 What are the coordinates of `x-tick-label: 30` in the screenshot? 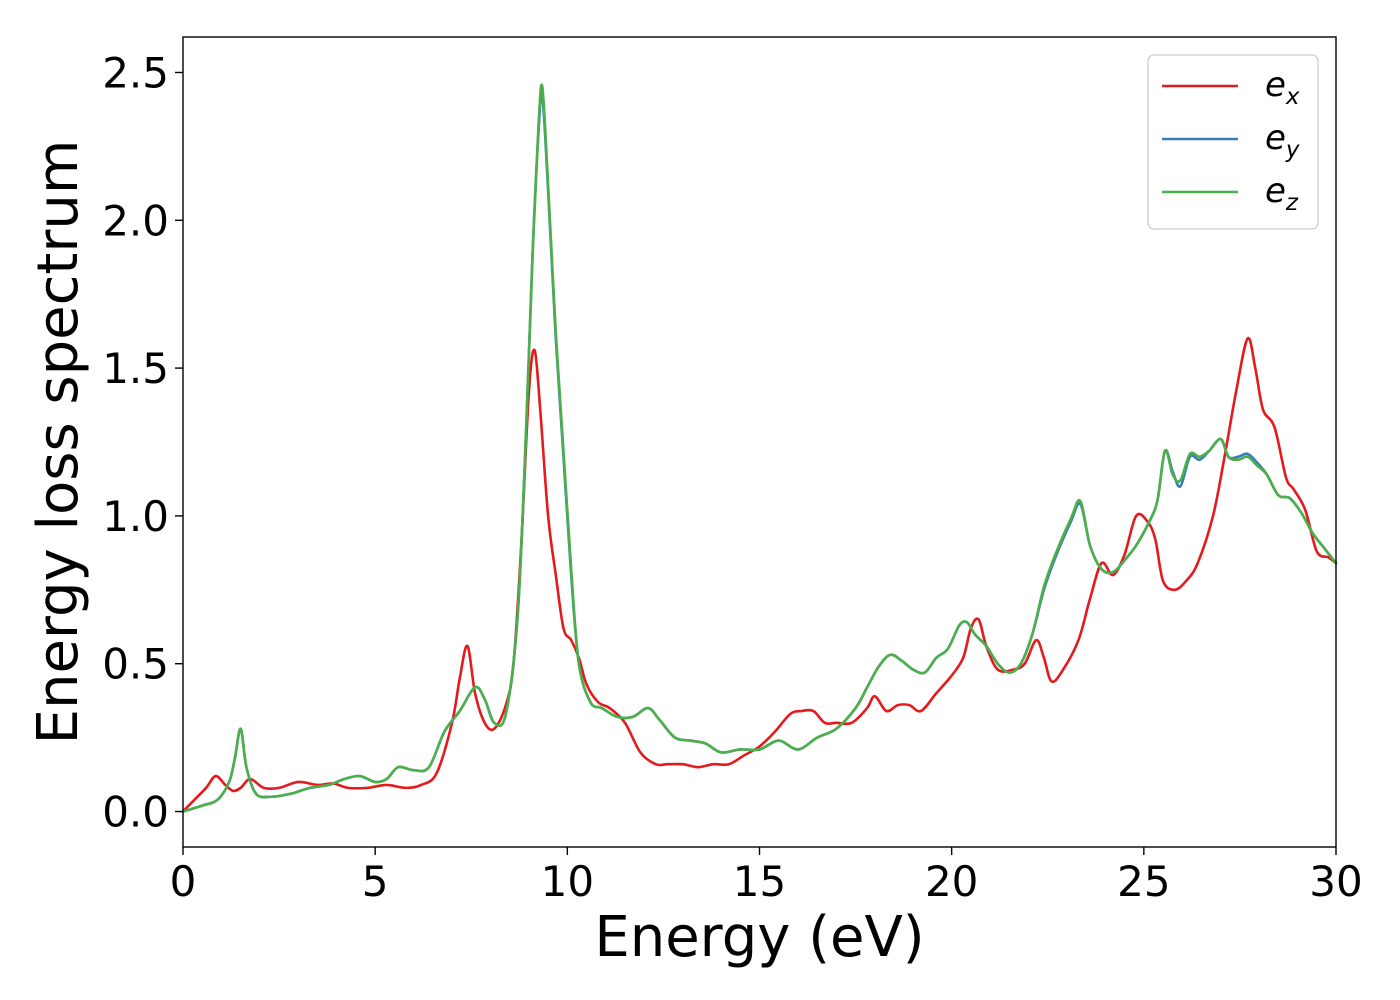 It's located at (1335, 881).